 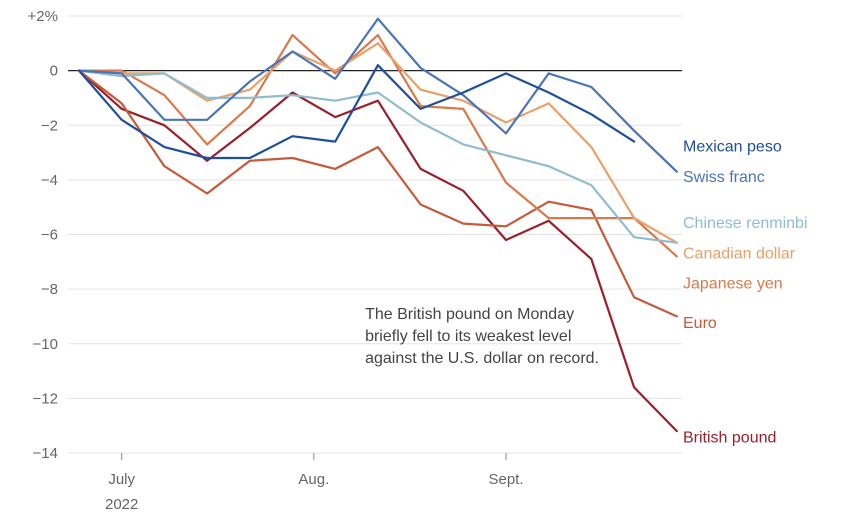 I want to click on y-tick-label: −14, so click(x=45, y=453).